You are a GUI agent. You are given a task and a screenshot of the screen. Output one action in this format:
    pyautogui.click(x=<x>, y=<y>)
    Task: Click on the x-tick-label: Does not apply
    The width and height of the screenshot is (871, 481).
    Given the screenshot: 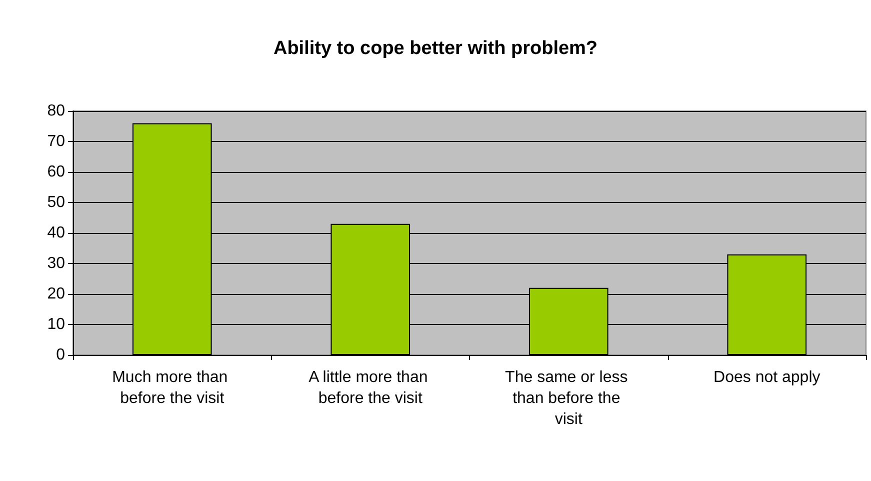 What is the action you would take?
    pyautogui.click(x=767, y=377)
    